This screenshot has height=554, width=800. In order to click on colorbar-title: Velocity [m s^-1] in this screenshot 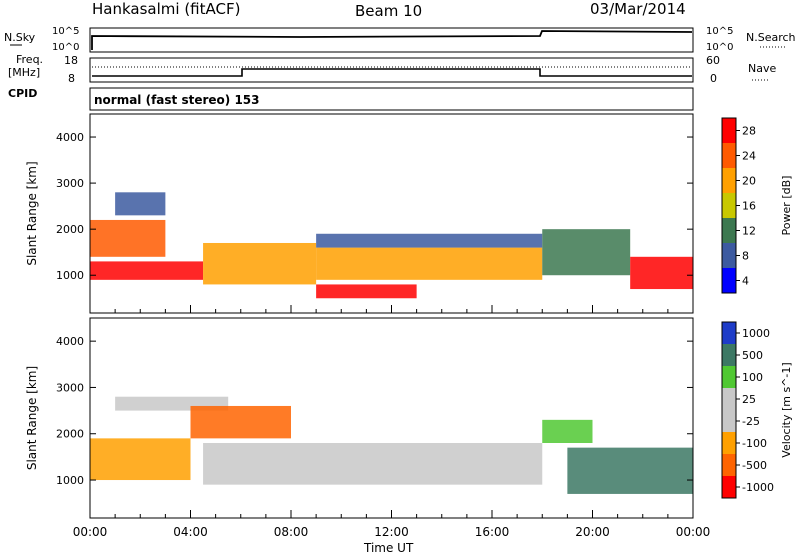, I will do `click(786, 409)`.